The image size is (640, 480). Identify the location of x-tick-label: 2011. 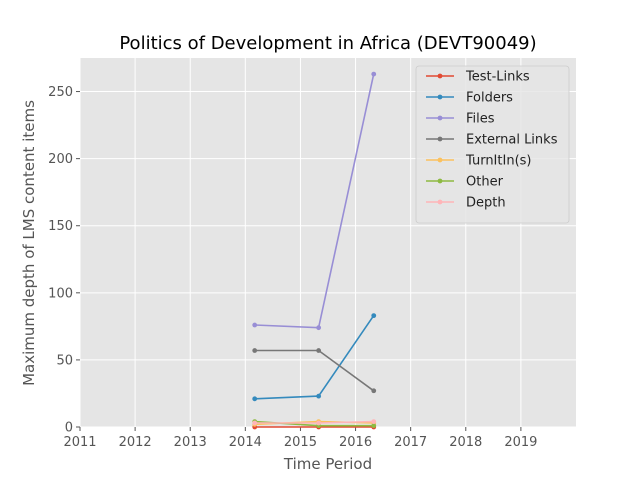
(79, 442).